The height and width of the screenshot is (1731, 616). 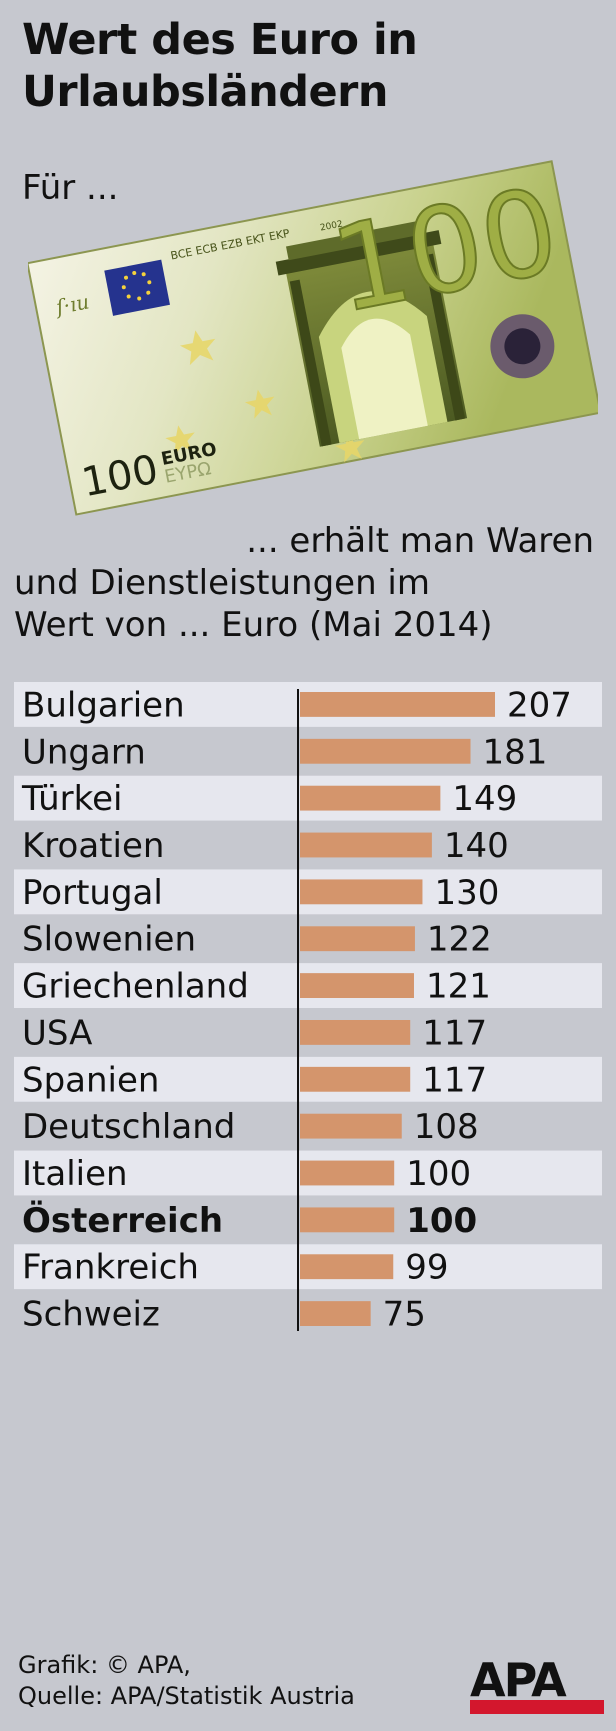 I want to click on category-label: Türkei, so click(x=71, y=799).